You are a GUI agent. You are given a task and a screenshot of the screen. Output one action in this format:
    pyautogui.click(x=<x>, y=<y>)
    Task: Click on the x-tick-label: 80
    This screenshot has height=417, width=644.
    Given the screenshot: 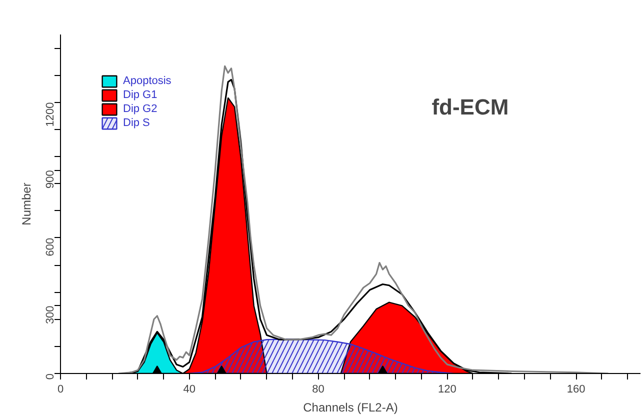 What is the action you would take?
    pyautogui.click(x=318, y=390)
    